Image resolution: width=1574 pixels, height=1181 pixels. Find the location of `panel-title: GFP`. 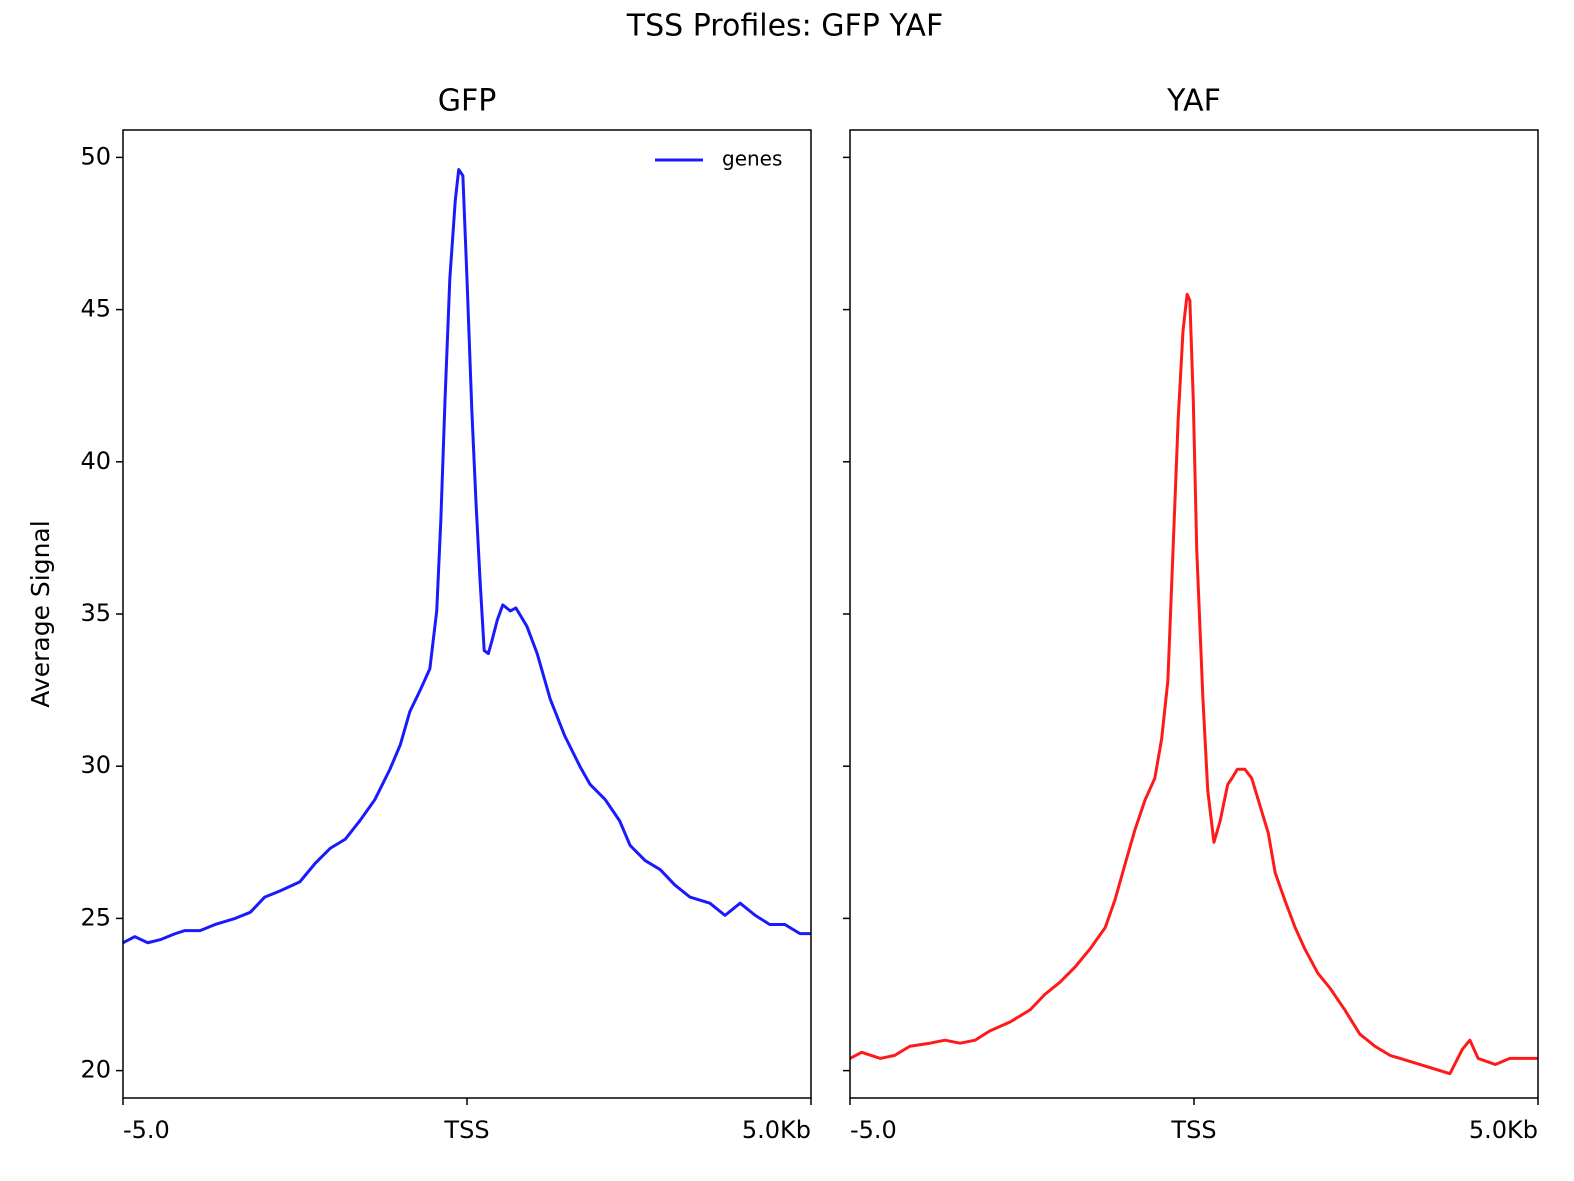

panel-title: GFP is located at coordinates (467, 101).